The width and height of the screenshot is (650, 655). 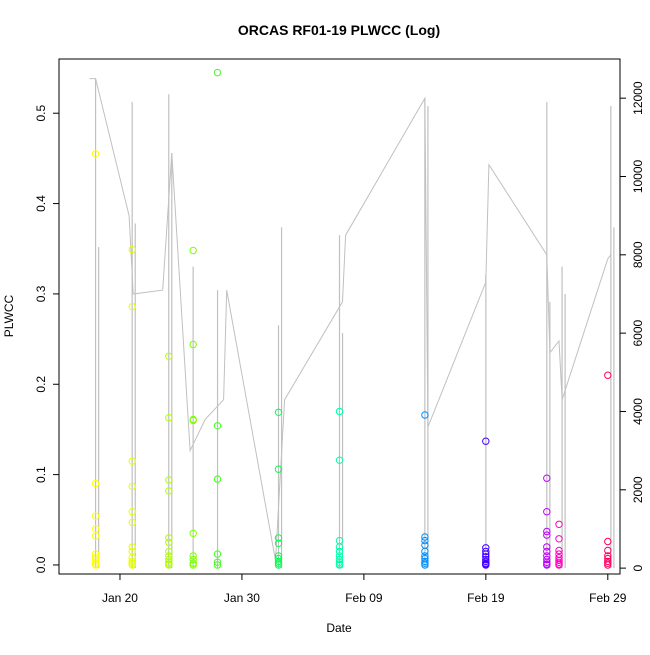 I want to click on y2-tick-label: 10000, so click(x=638, y=176).